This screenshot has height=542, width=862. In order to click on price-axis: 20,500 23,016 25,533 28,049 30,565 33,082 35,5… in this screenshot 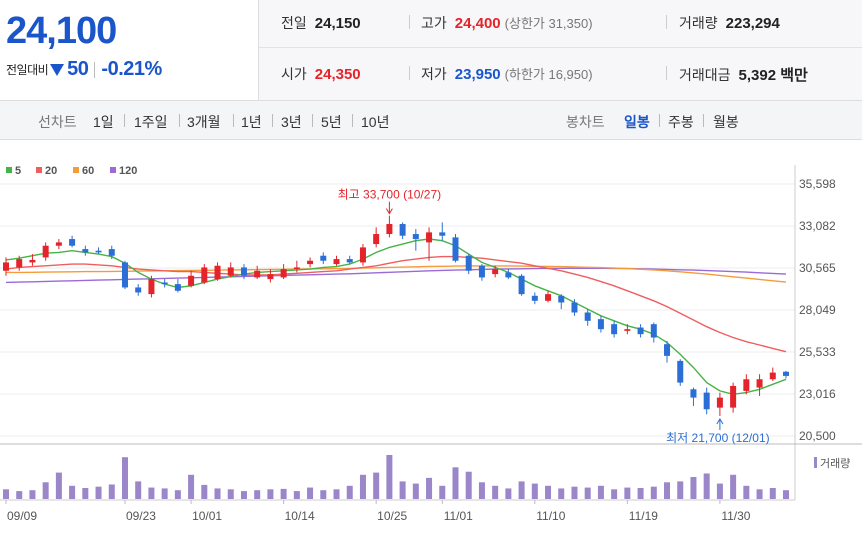, I will do `click(817, 310)`.